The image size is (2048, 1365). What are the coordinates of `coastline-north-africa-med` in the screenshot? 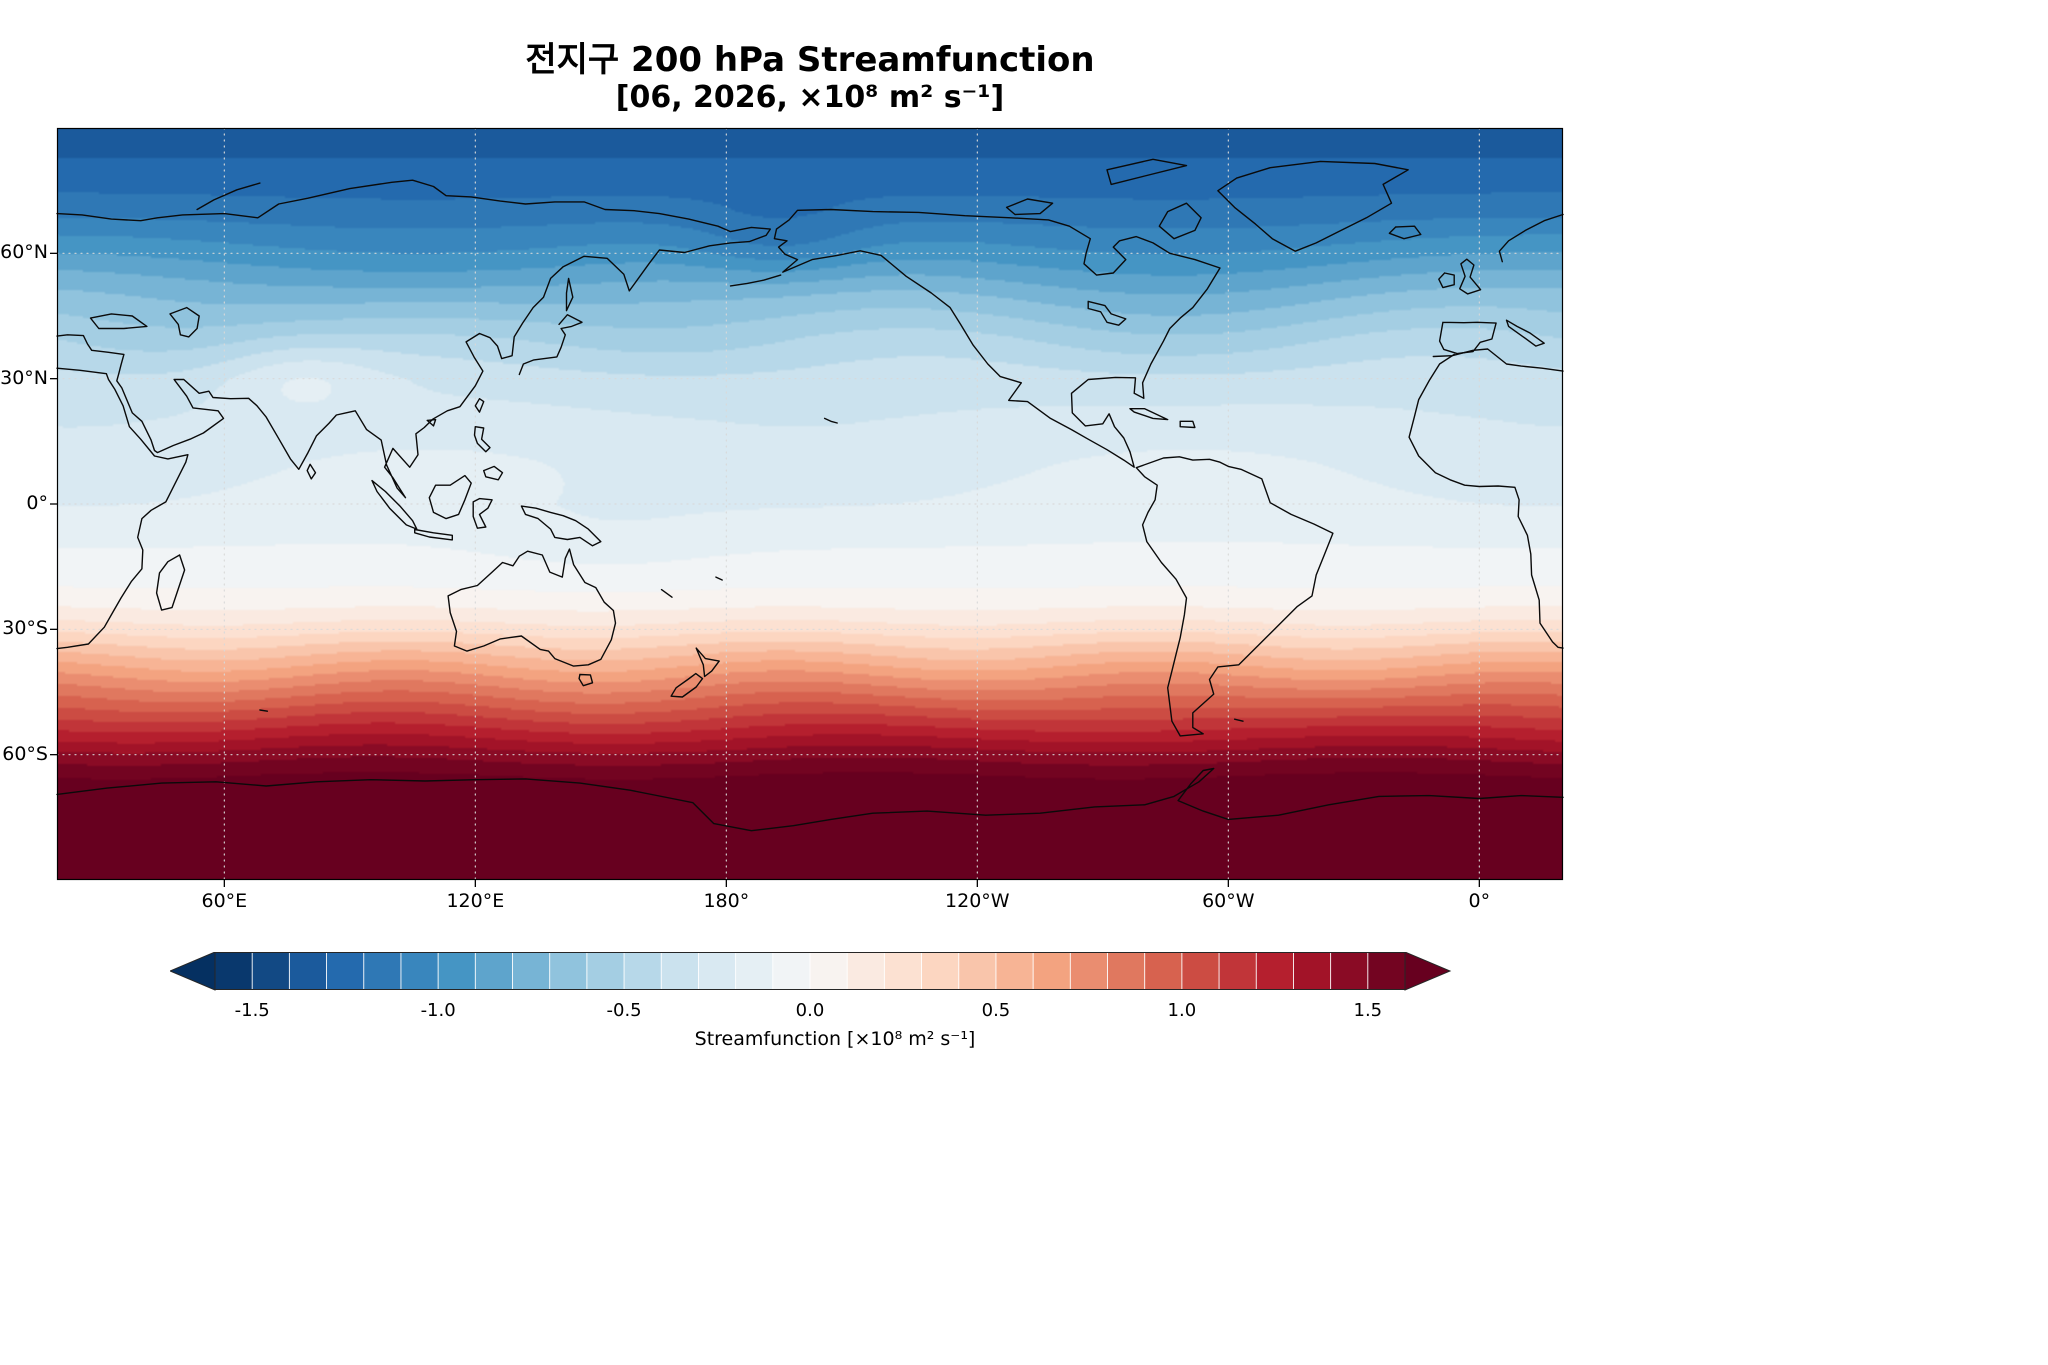 It's located at (1498, 360).